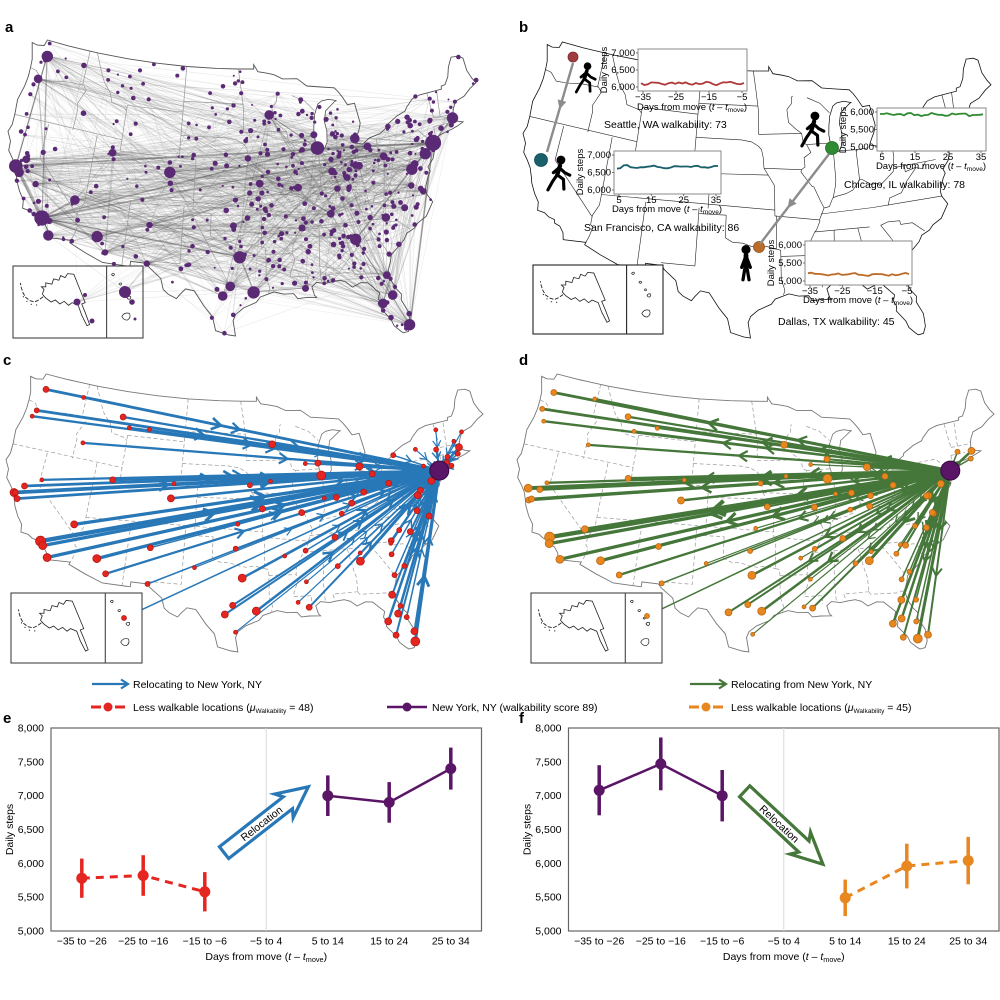 Image resolution: width=1000 pixels, height=1000 pixels. Describe the element at coordinates (197, 685) in the screenshot. I see `svg-text: Relocating to New York, NY` at that location.